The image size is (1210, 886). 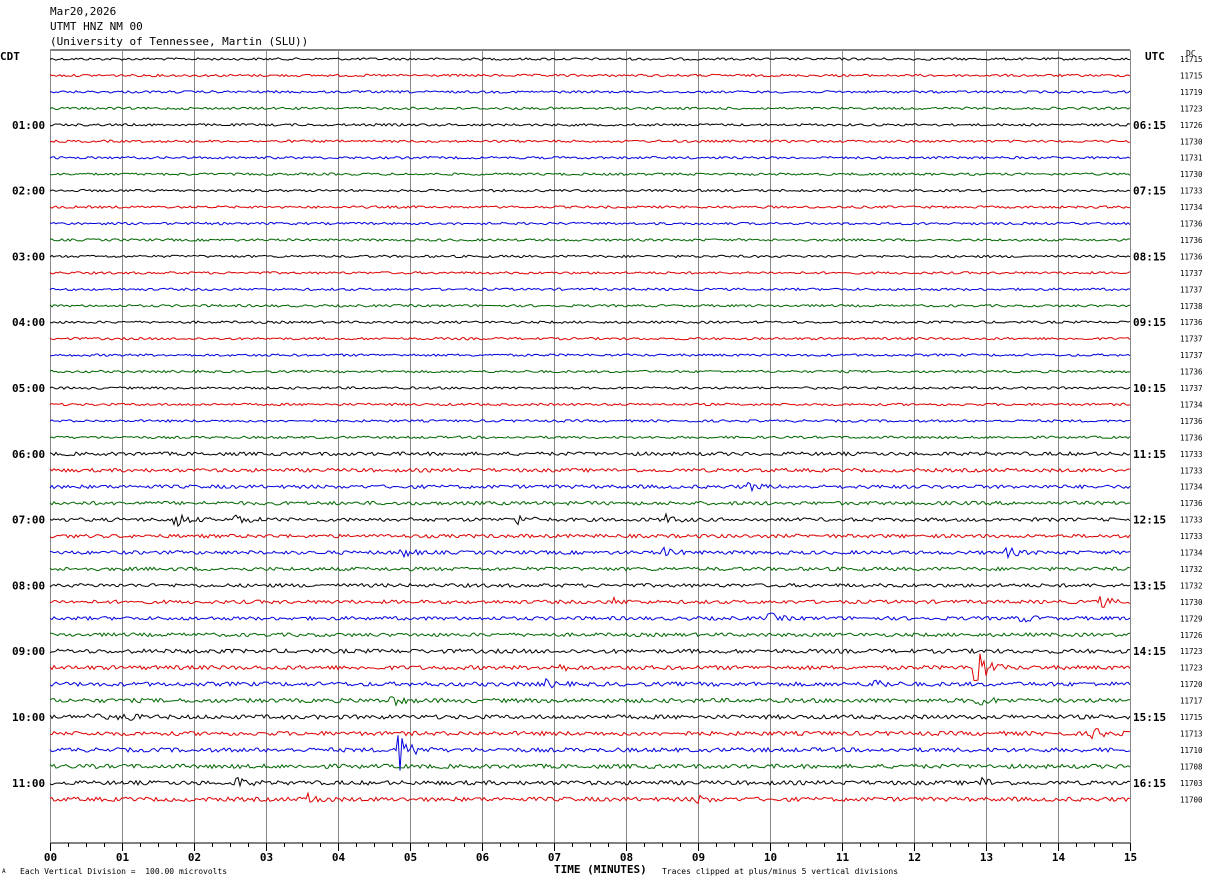 What do you see at coordinates (843, 857) in the screenshot?
I see `x-tick-label: 11` at bounding box center [843, 857].